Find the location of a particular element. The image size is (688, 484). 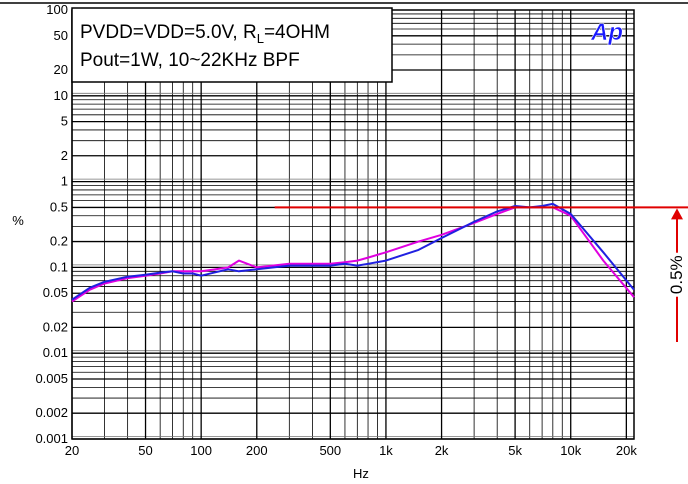

x-tick-label: 100 is located at coordinates (201, 450).